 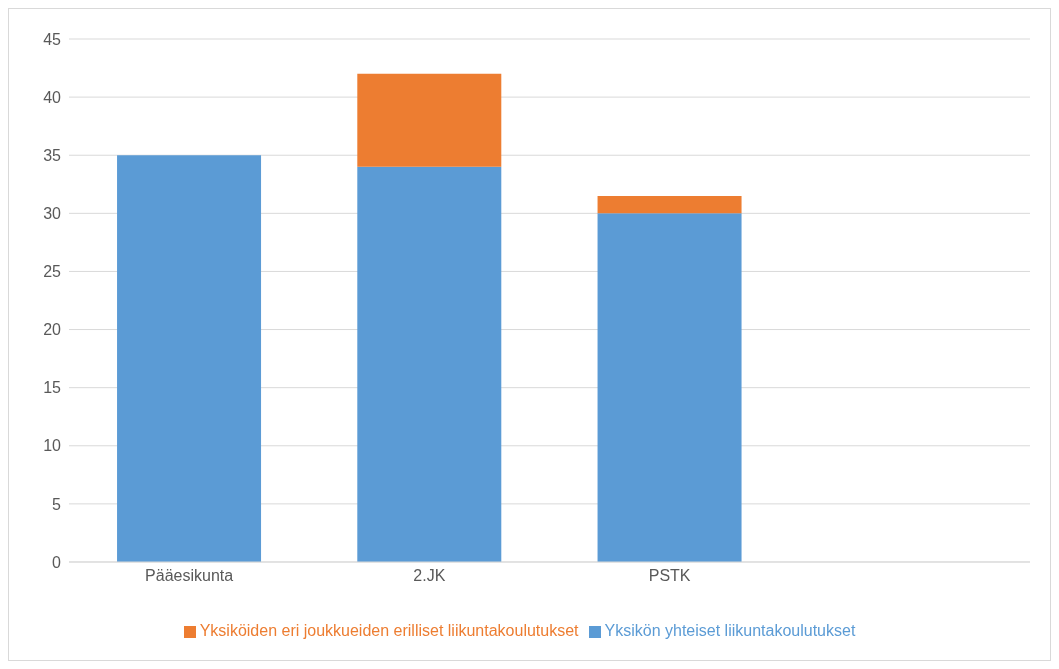 I want to click on y-tick-label: 15, so click(x=52, y=388).